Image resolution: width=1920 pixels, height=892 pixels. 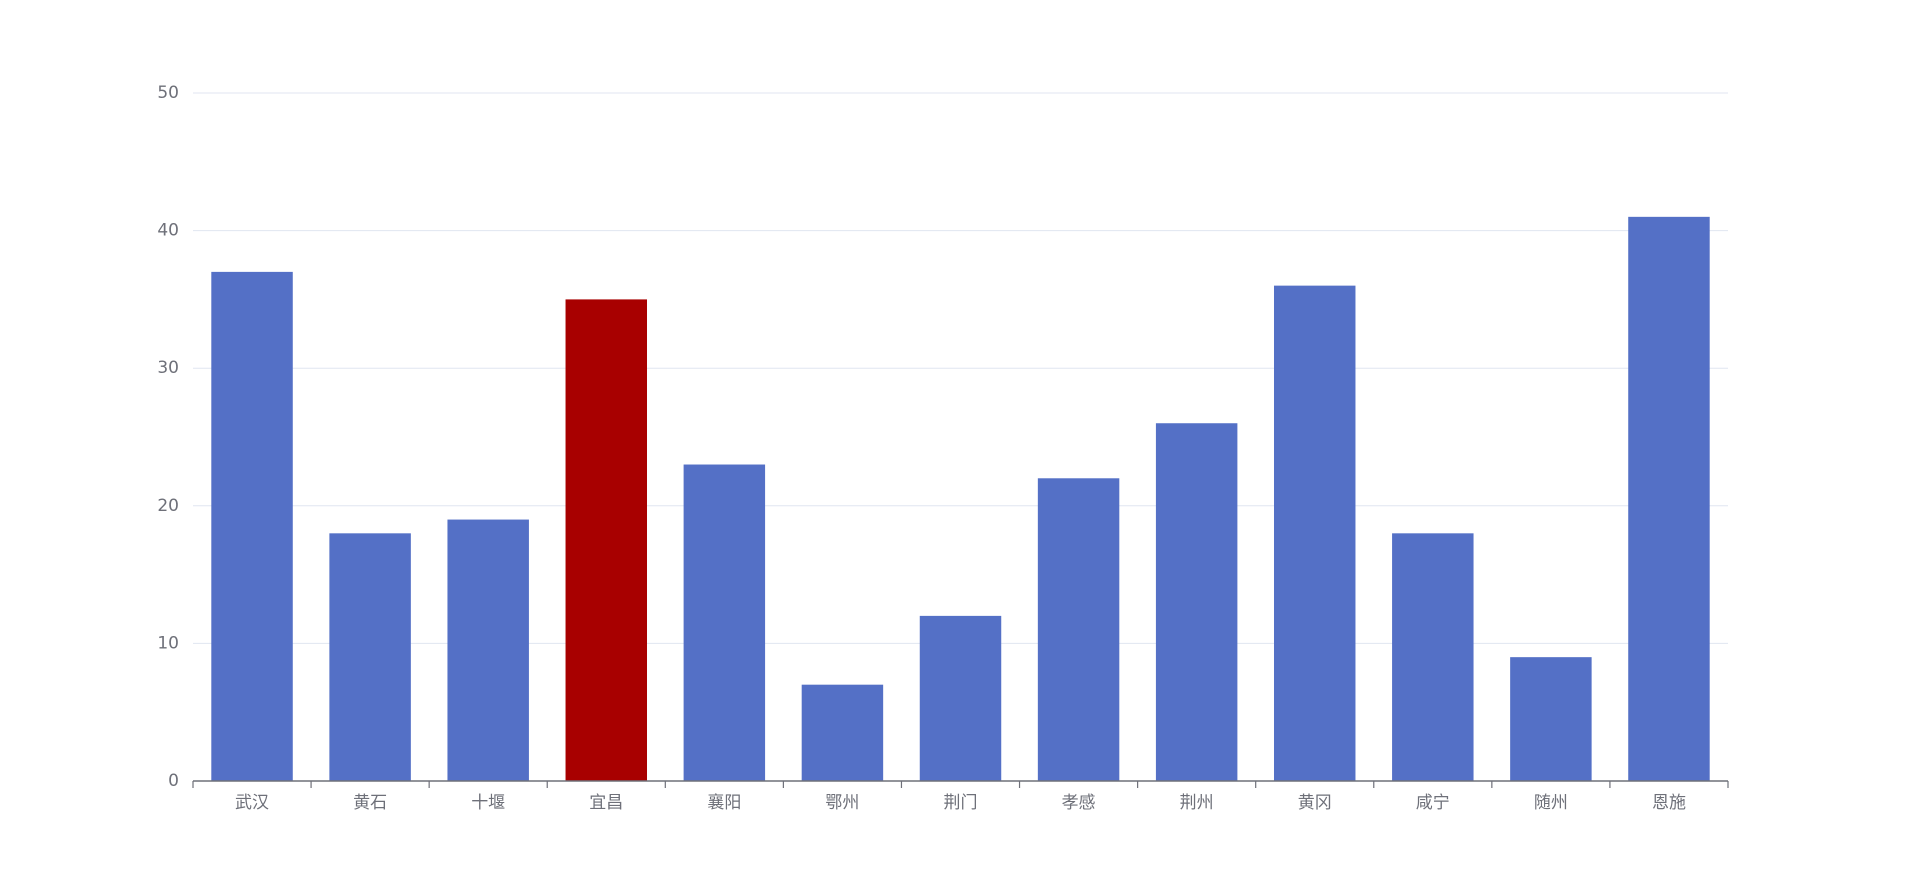 I want to click on y-tick-label: 0, so click(x=173, y=781).